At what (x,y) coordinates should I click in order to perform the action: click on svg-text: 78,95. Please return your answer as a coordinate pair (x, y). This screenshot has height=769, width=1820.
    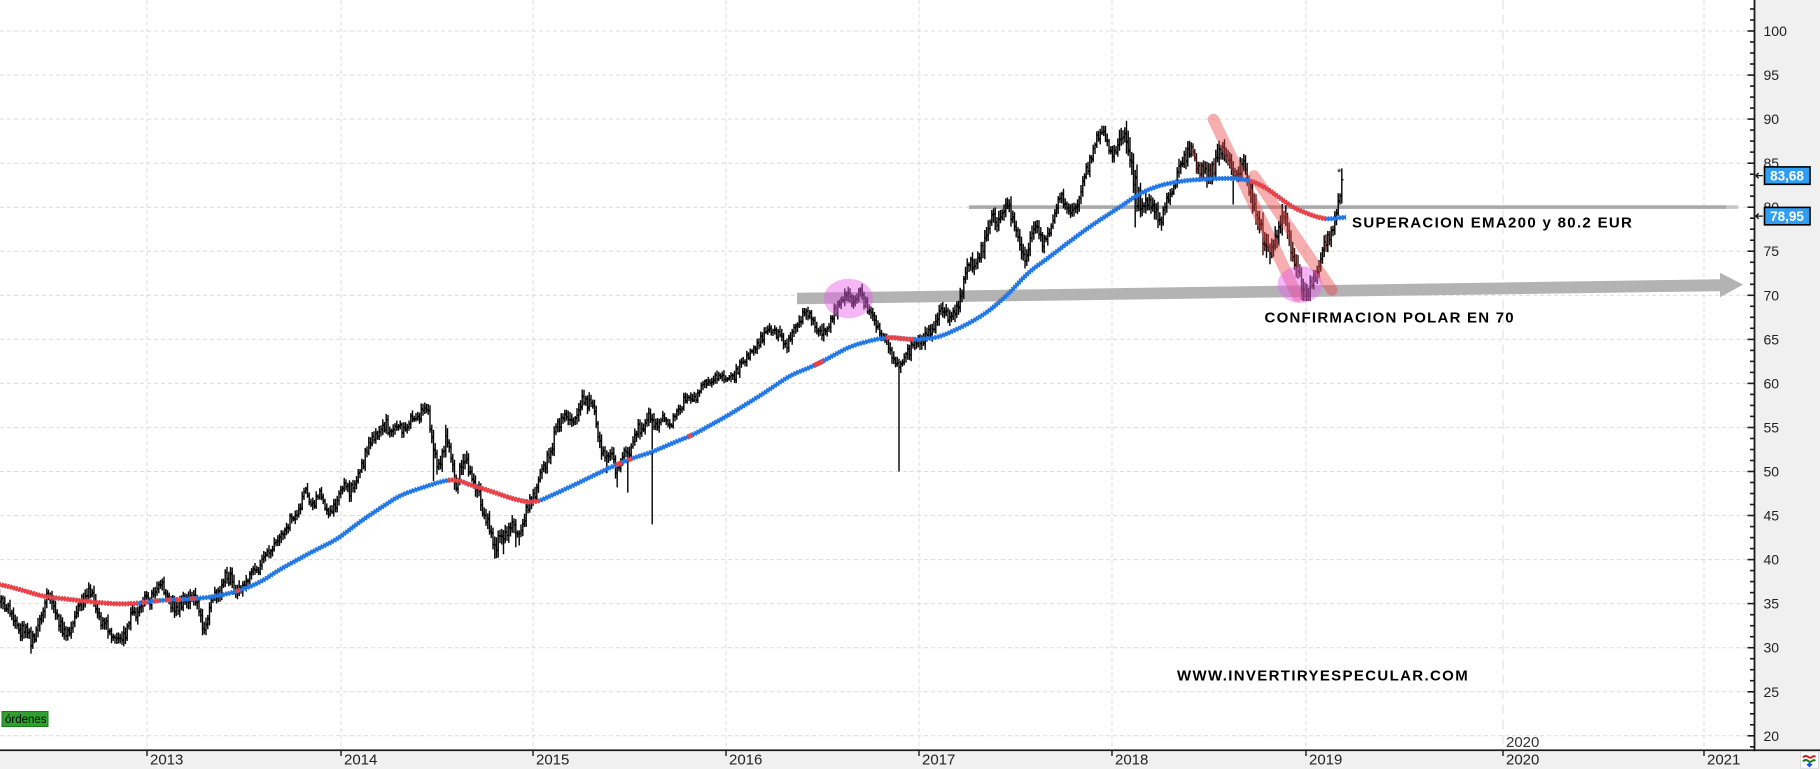
    Looking at the image, I should click on (1787, 216).